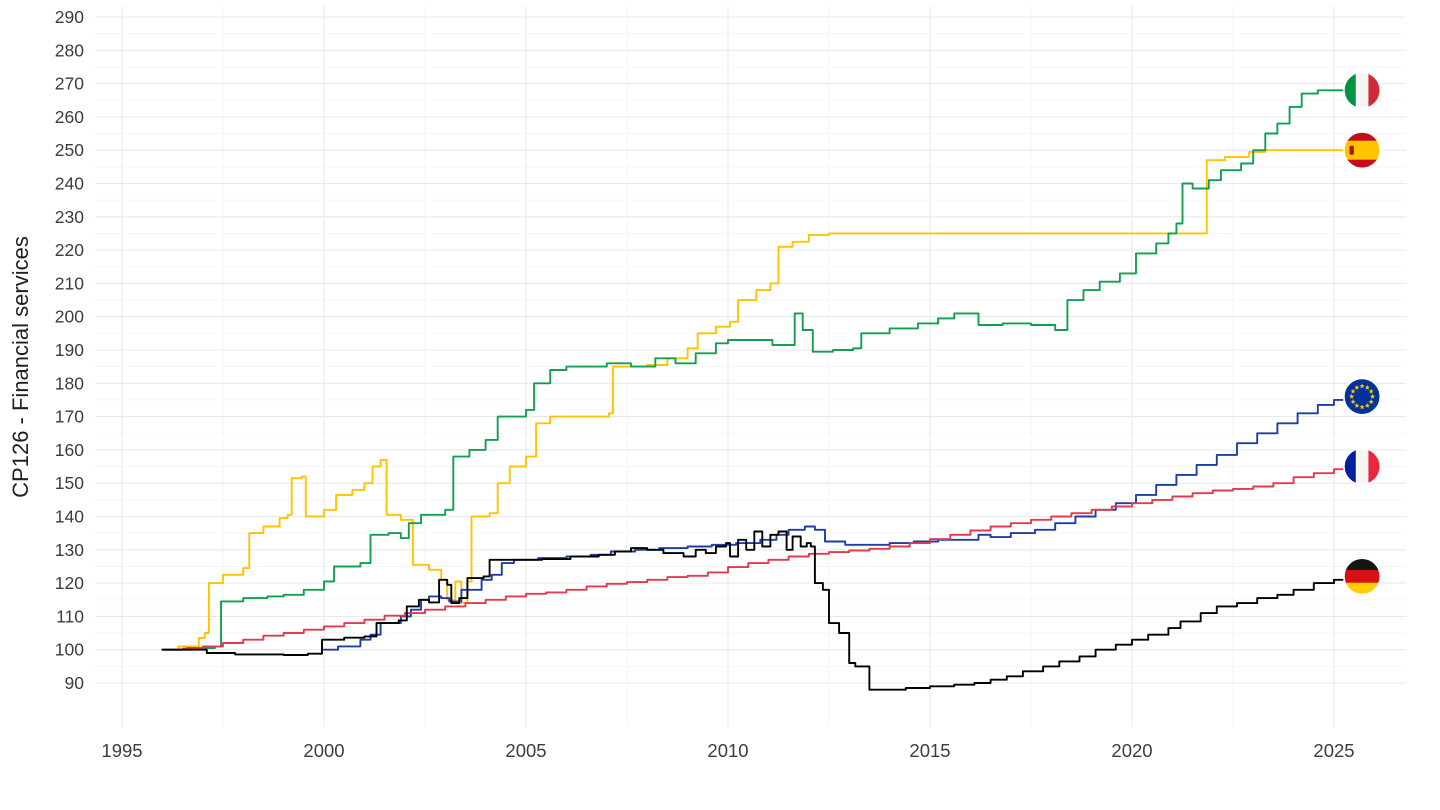 The height and width of the screenshot is (810, 1440). I want to click on x-tick-label: 2025, so click(1333, 750).